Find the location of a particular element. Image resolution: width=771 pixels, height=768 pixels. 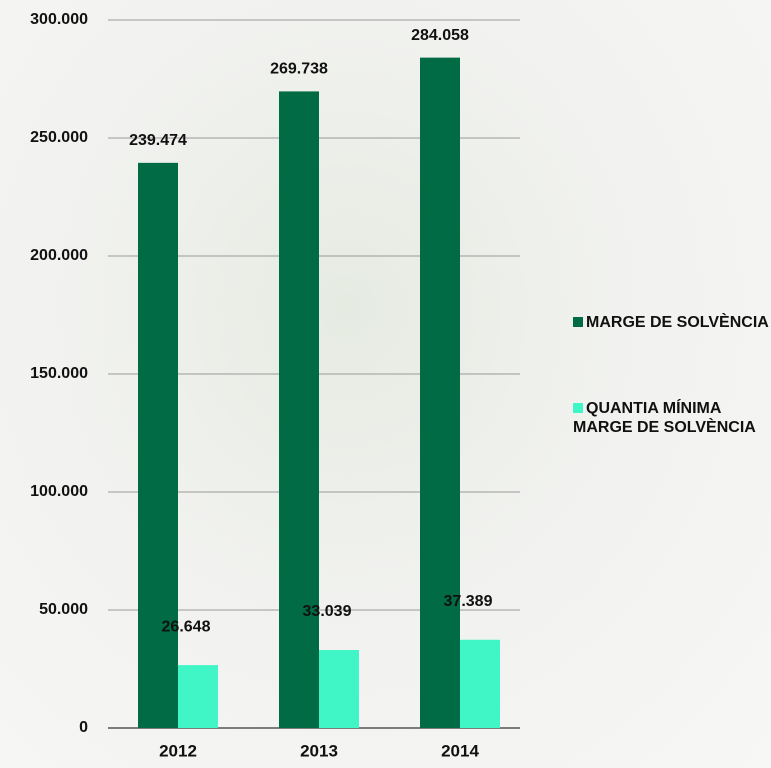

legend-label: MARGE DE SOLVÈNCIA is located at coordinates (677, 322).